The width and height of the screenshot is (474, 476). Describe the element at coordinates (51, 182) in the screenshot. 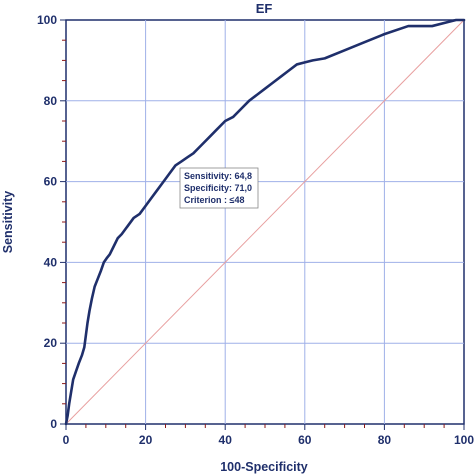

I see `y-tick-label: 60` at that location.